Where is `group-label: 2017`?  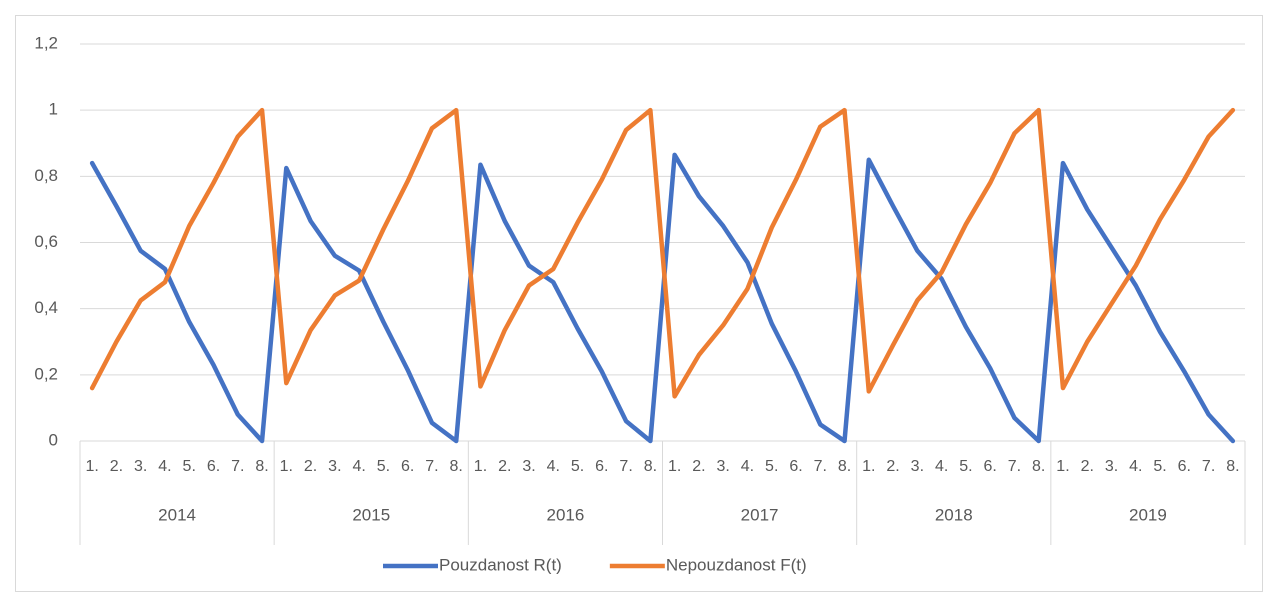 group-label: 2017 is located at coordinates (760, 514).